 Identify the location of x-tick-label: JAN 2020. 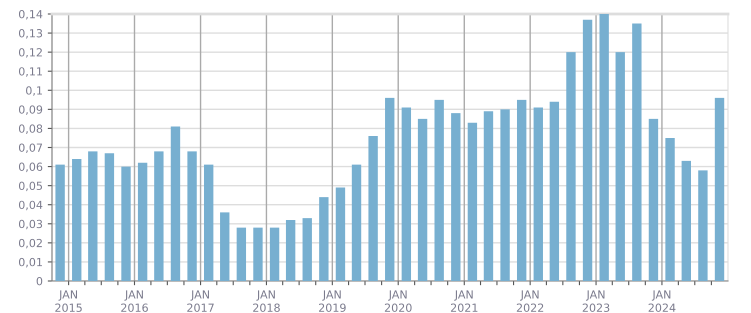
(398, 301).